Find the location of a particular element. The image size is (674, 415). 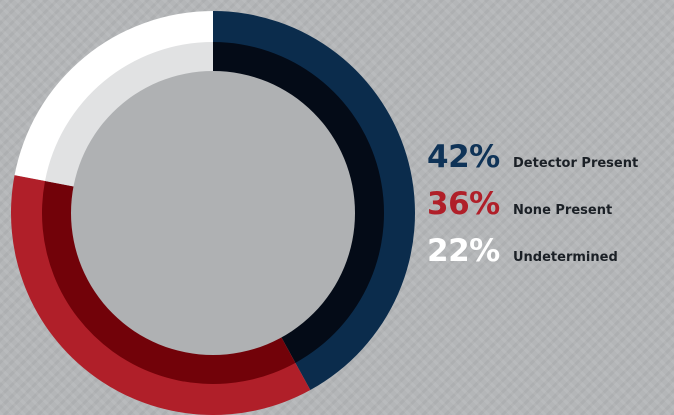

legend-item-undetermined: 22% Undetermined is located at coordinates (549, 259).